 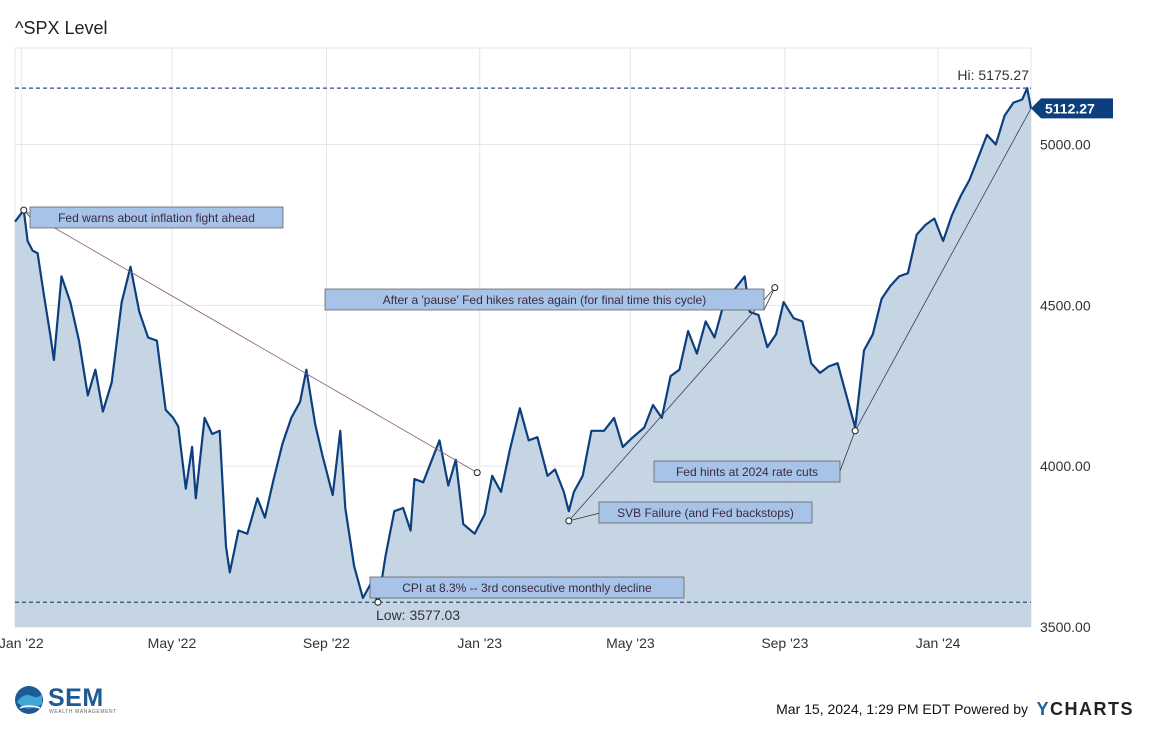 I want to click on annotation-label: Fed warns about inflation fight ahead, so click(x=156, y=218).